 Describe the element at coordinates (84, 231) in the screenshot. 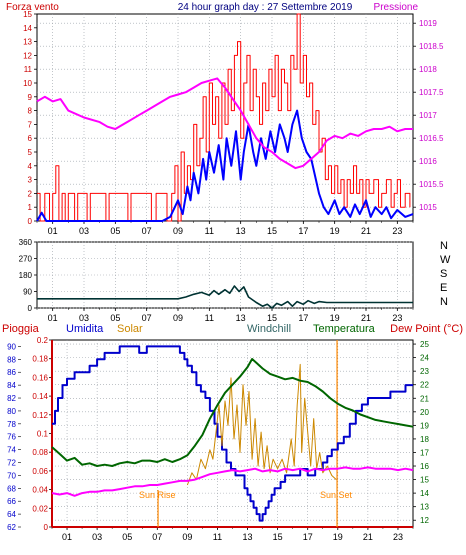

I see `wind-xtick-label: 03` at that location.